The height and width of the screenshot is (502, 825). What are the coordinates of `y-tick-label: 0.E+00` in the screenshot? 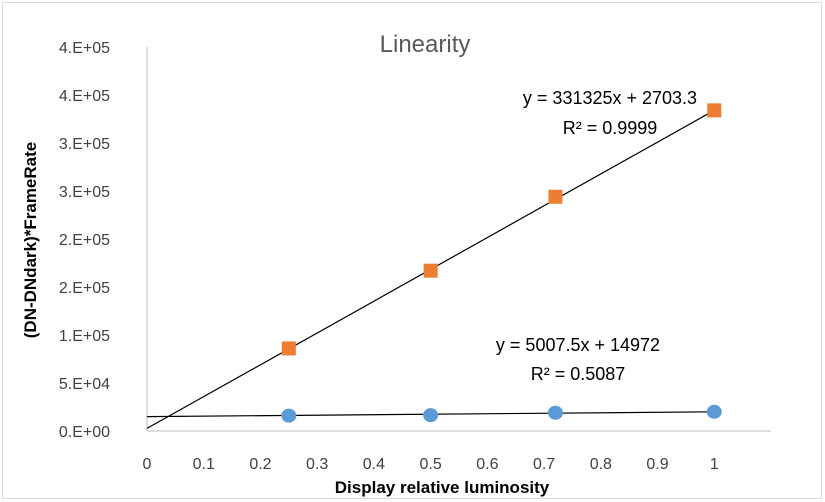 It's located at (84, 432).